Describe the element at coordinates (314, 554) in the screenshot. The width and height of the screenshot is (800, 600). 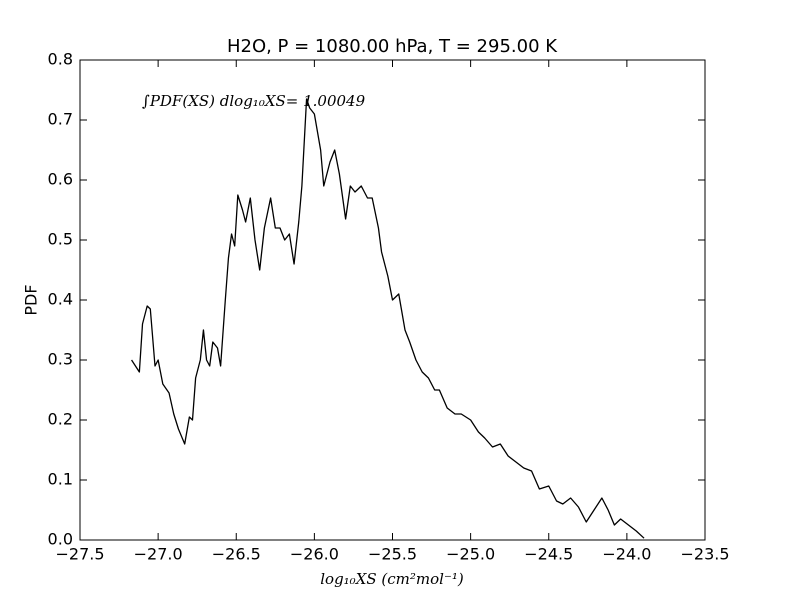
I see `x-tick-label: −26.0` at that location.